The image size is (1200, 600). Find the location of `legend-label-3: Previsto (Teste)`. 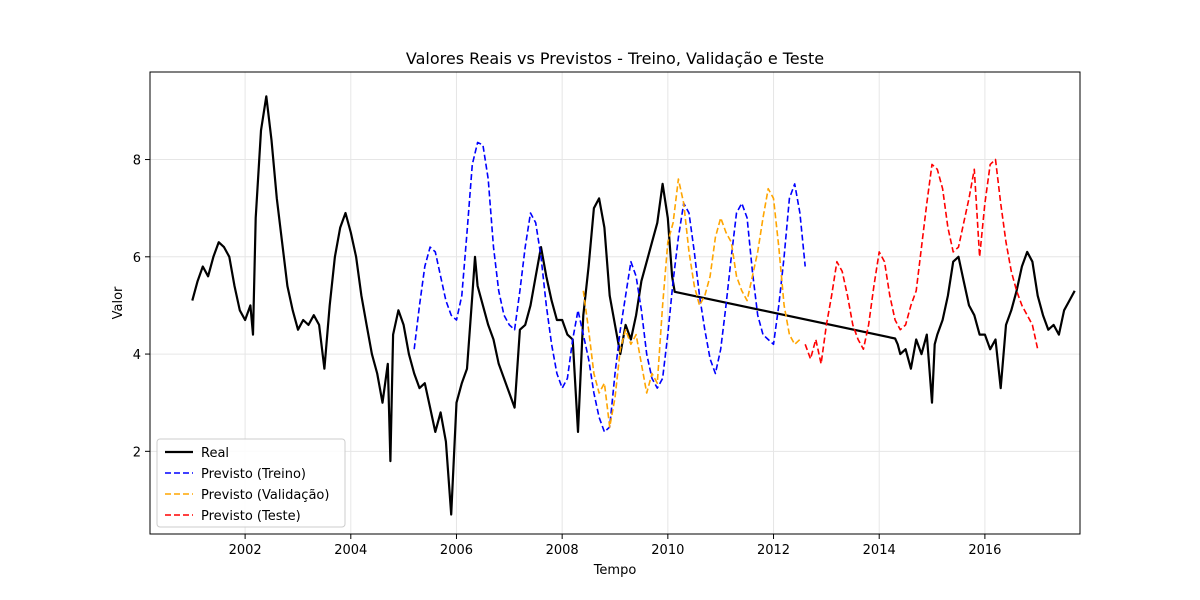

legend-label-3: Previsto (Teste) is located at coordinates (251, 516).